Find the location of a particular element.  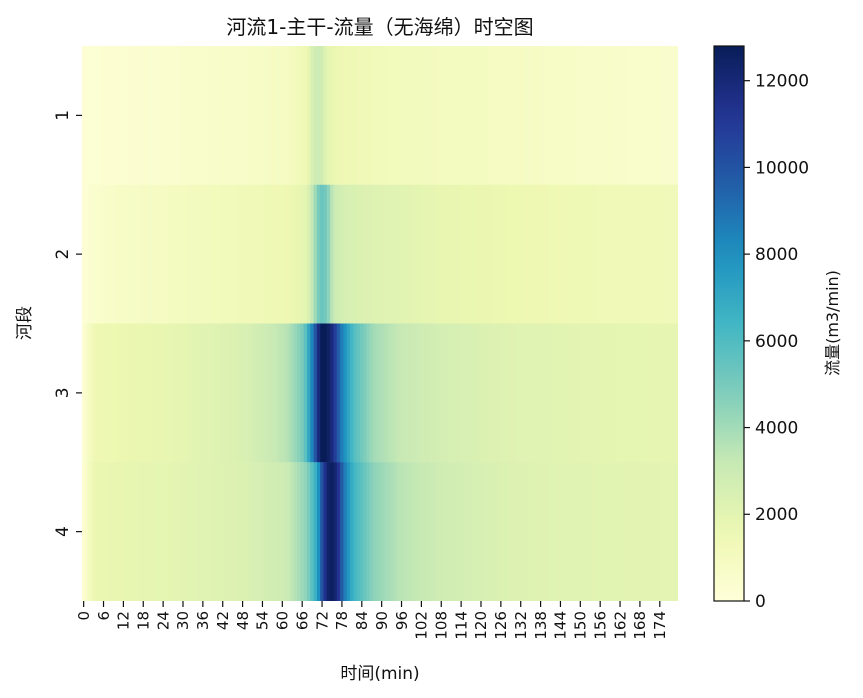

x-tick-label: 48 is located at coordinates (243, 620).